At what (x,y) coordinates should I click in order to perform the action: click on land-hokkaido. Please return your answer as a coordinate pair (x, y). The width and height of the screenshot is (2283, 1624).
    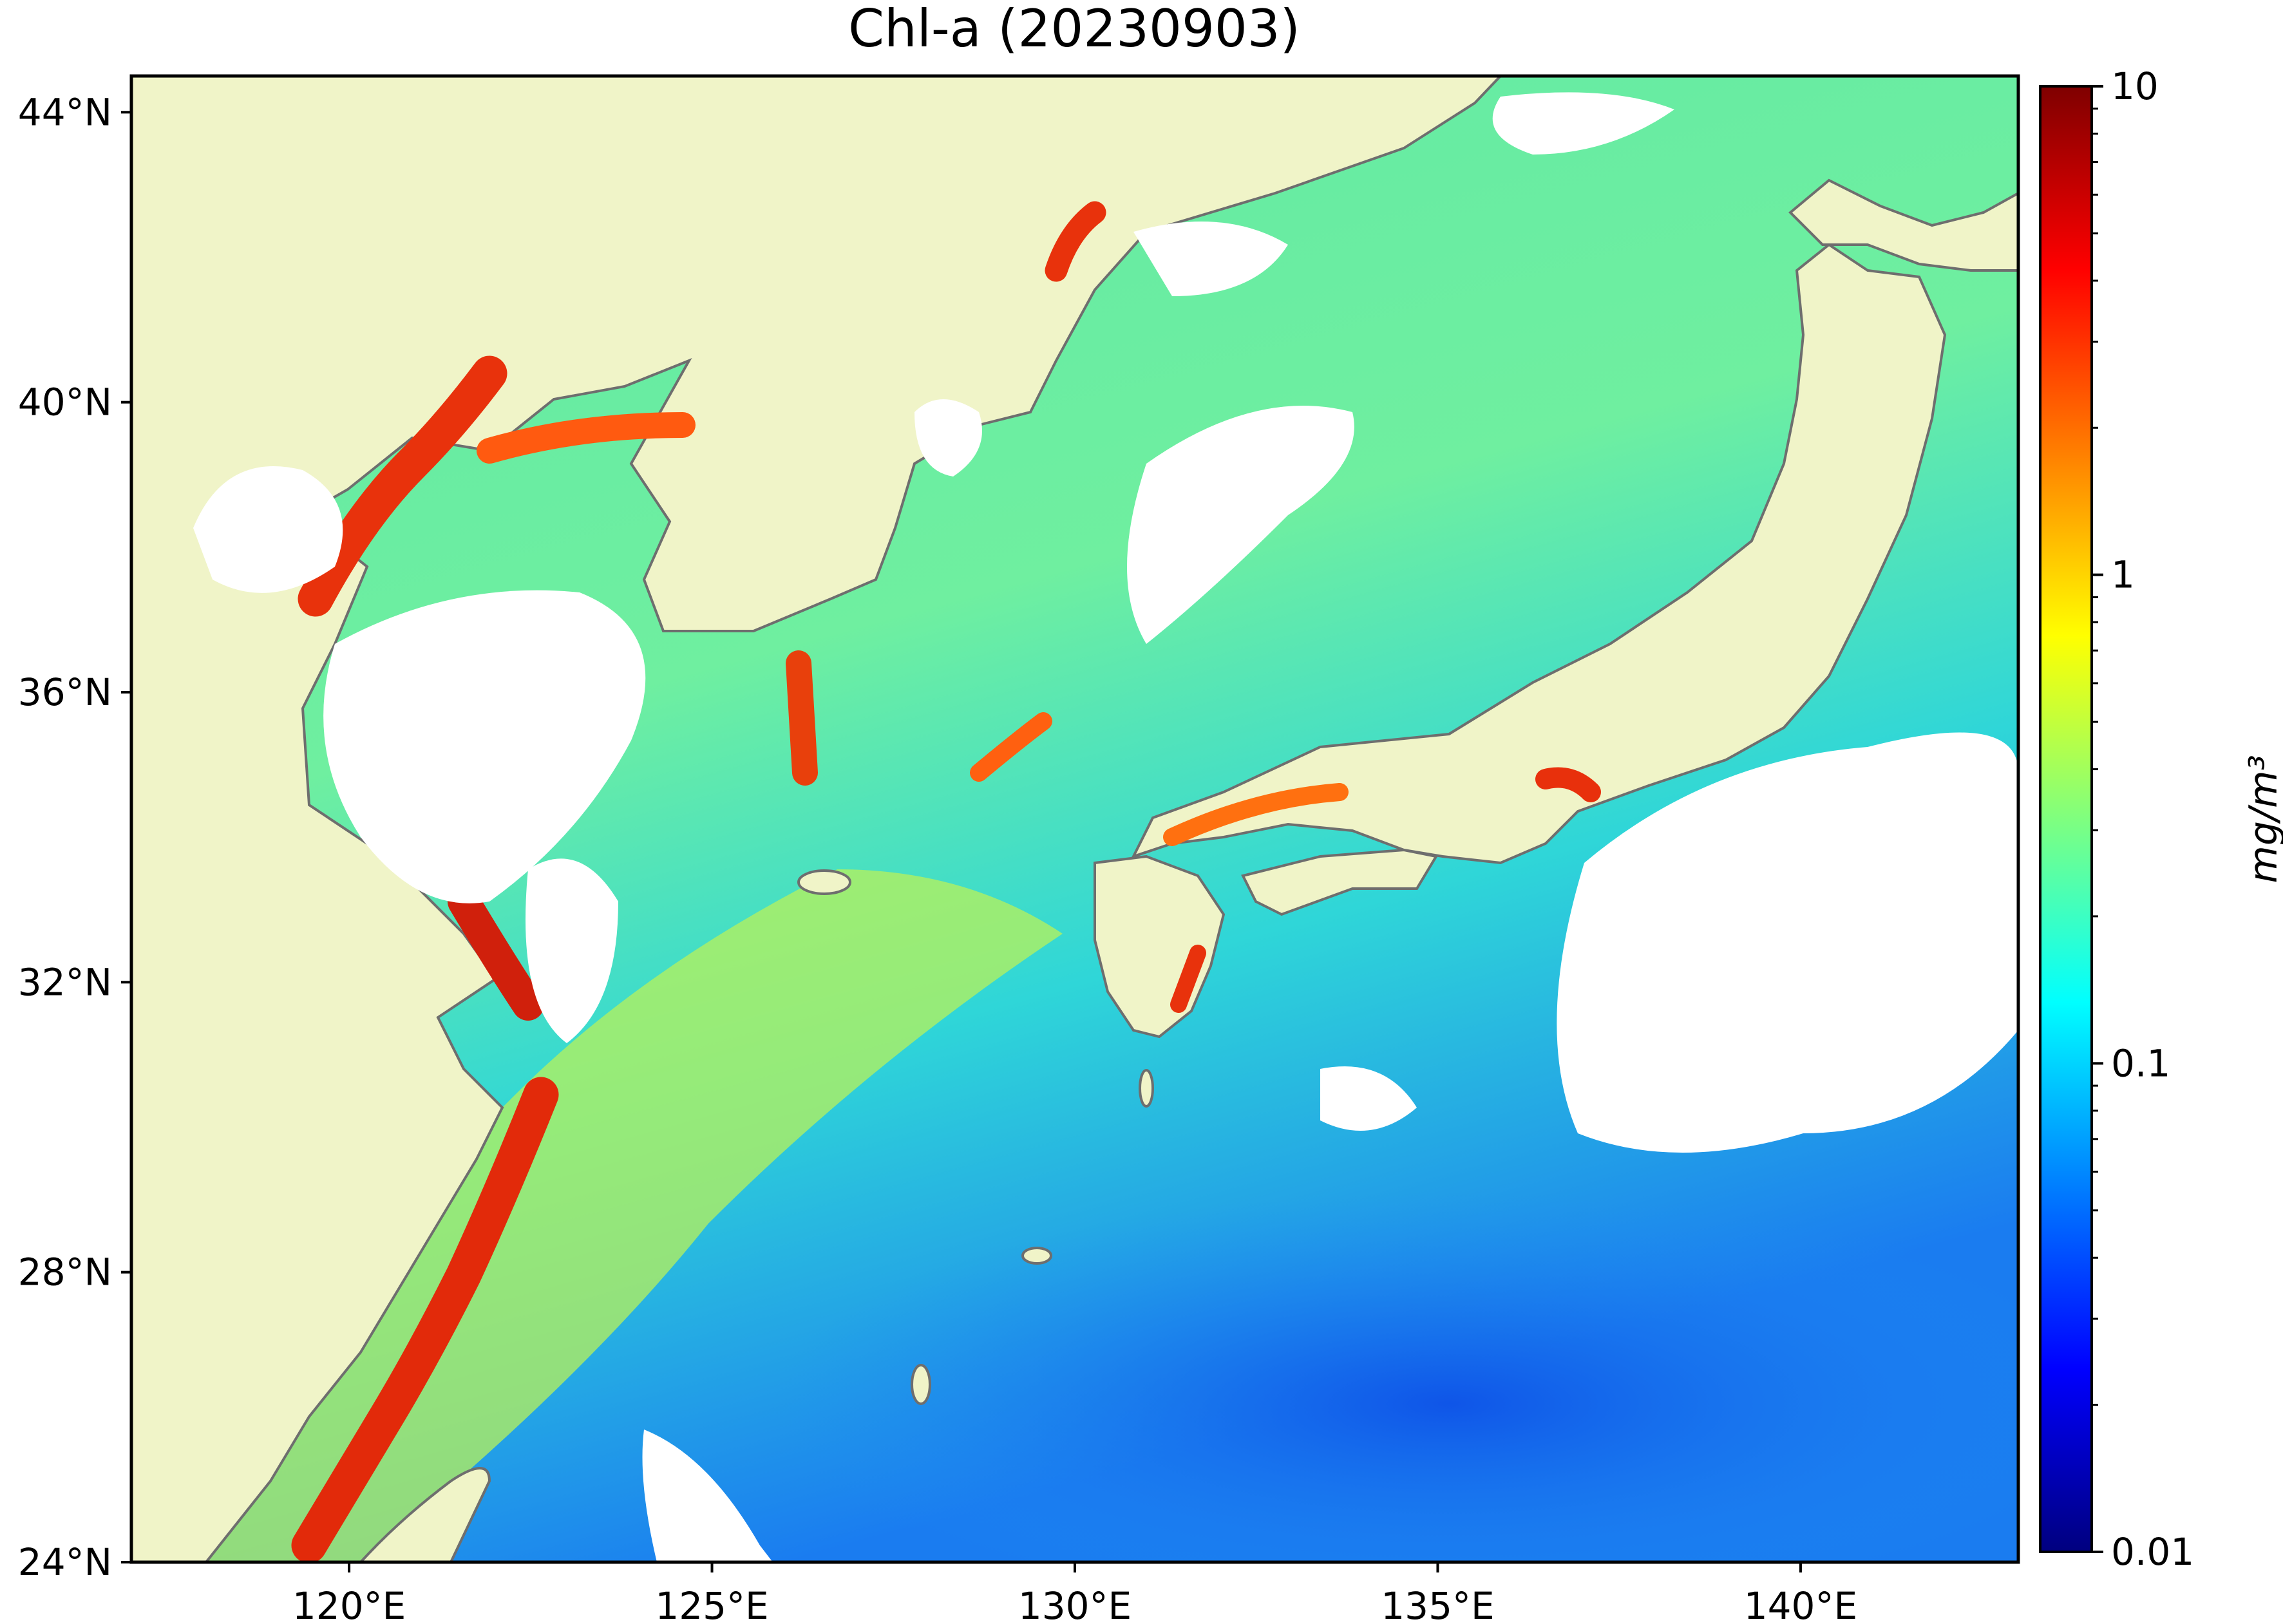
    Looking at the image, I should click on (1903, 225).